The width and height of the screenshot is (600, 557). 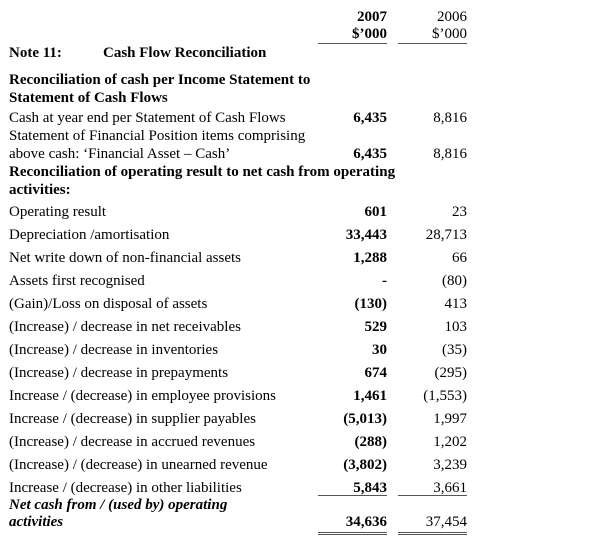 What do you see at coordinates (459, 212) in the screenshot?
I see `row-value-2006: 23` at bounding box center [459, 212].